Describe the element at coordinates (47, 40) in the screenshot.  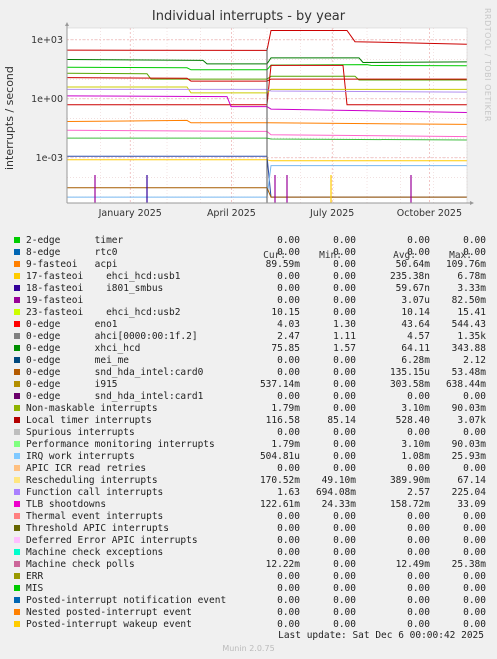
I see `y-tick-label: 1e+03` at that location.